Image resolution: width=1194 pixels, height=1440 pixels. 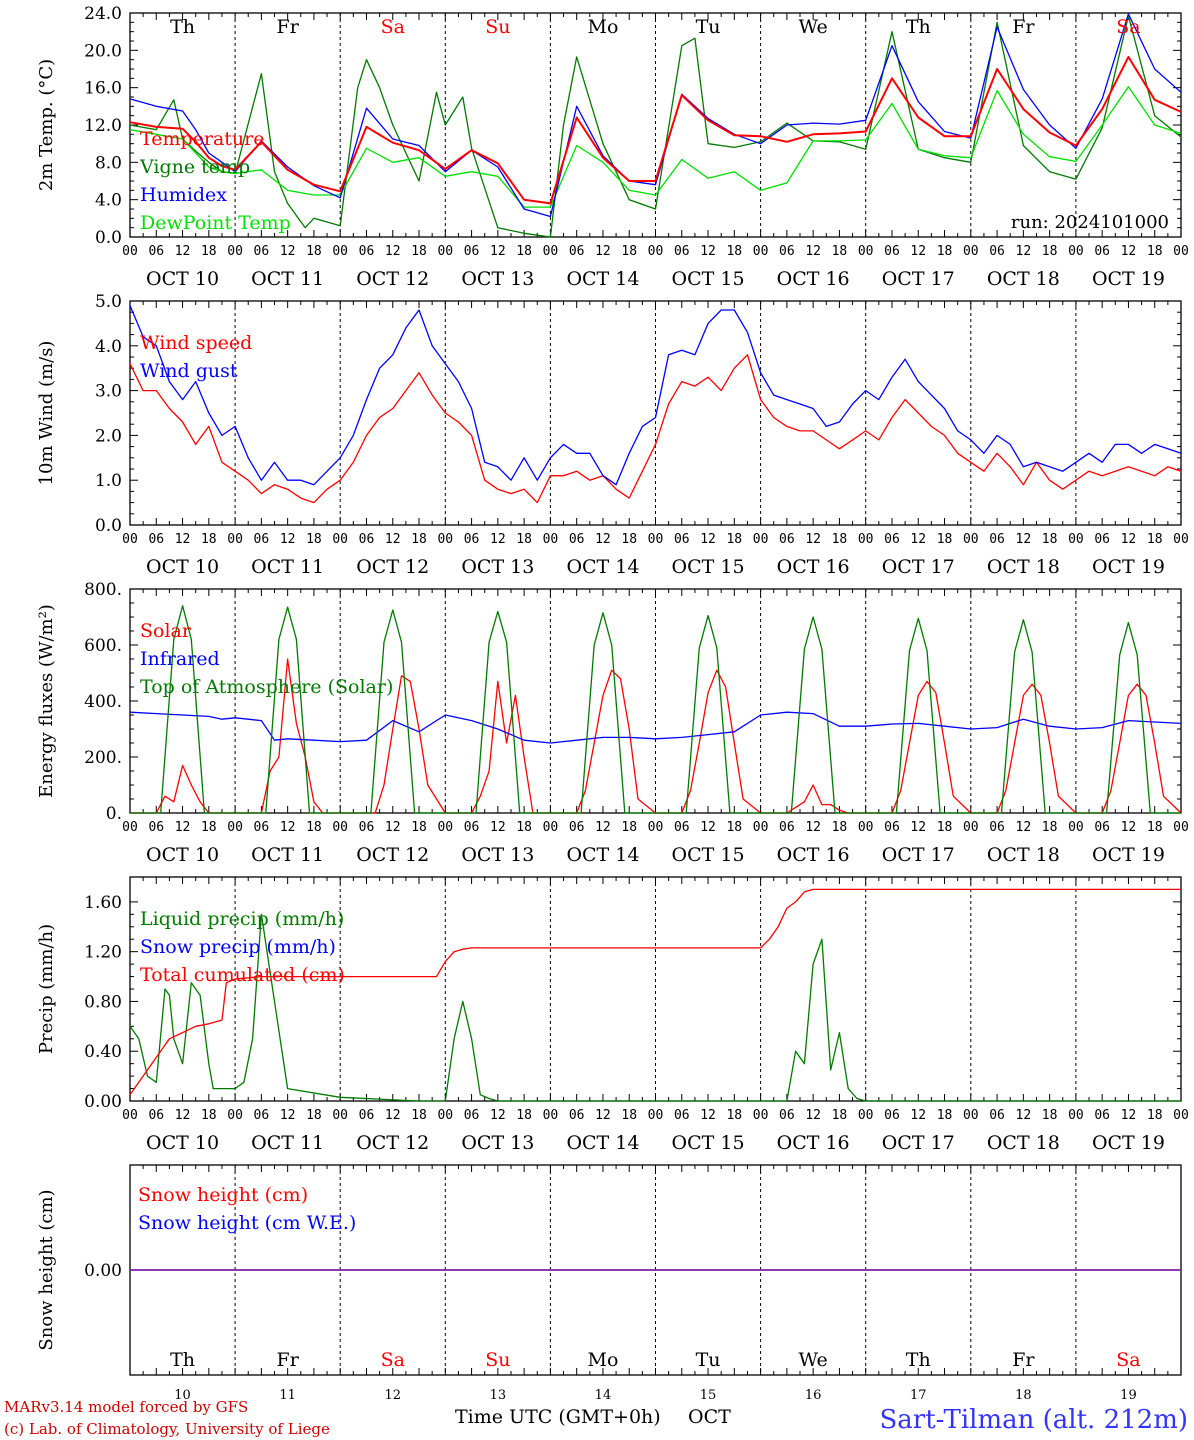 I want to click on legend-entry: Humidex, so click(x=183, y=195).